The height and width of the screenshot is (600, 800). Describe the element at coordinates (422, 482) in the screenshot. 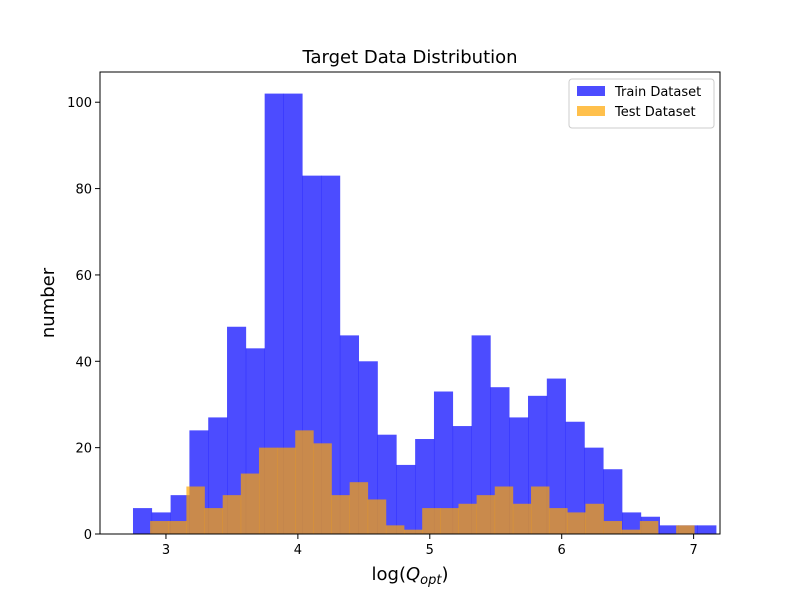

I see `test-bars` at that location.